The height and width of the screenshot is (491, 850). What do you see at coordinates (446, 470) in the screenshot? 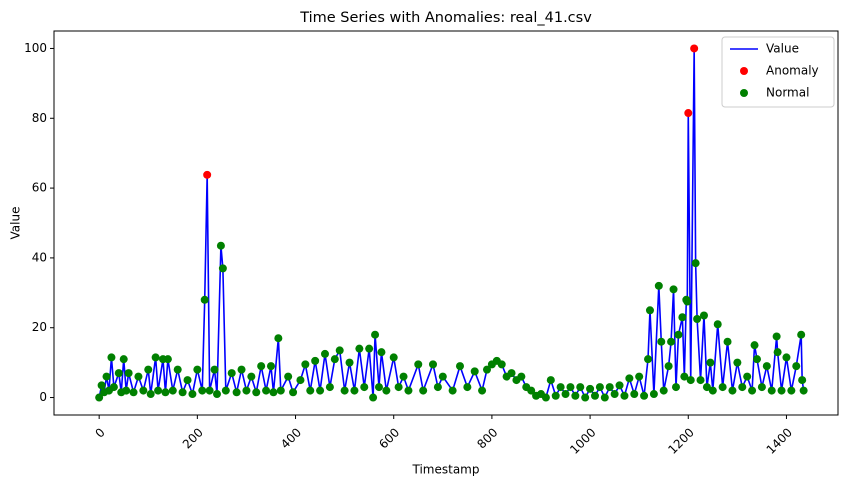
I see `x-axis-label: Timestamp` at bounding box center [446, 470].